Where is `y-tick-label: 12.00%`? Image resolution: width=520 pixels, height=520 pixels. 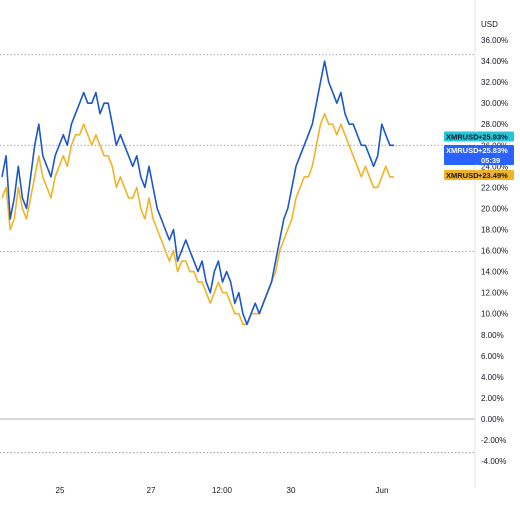
y-tick-label: 12.00% is located at coordinates (494, 293).